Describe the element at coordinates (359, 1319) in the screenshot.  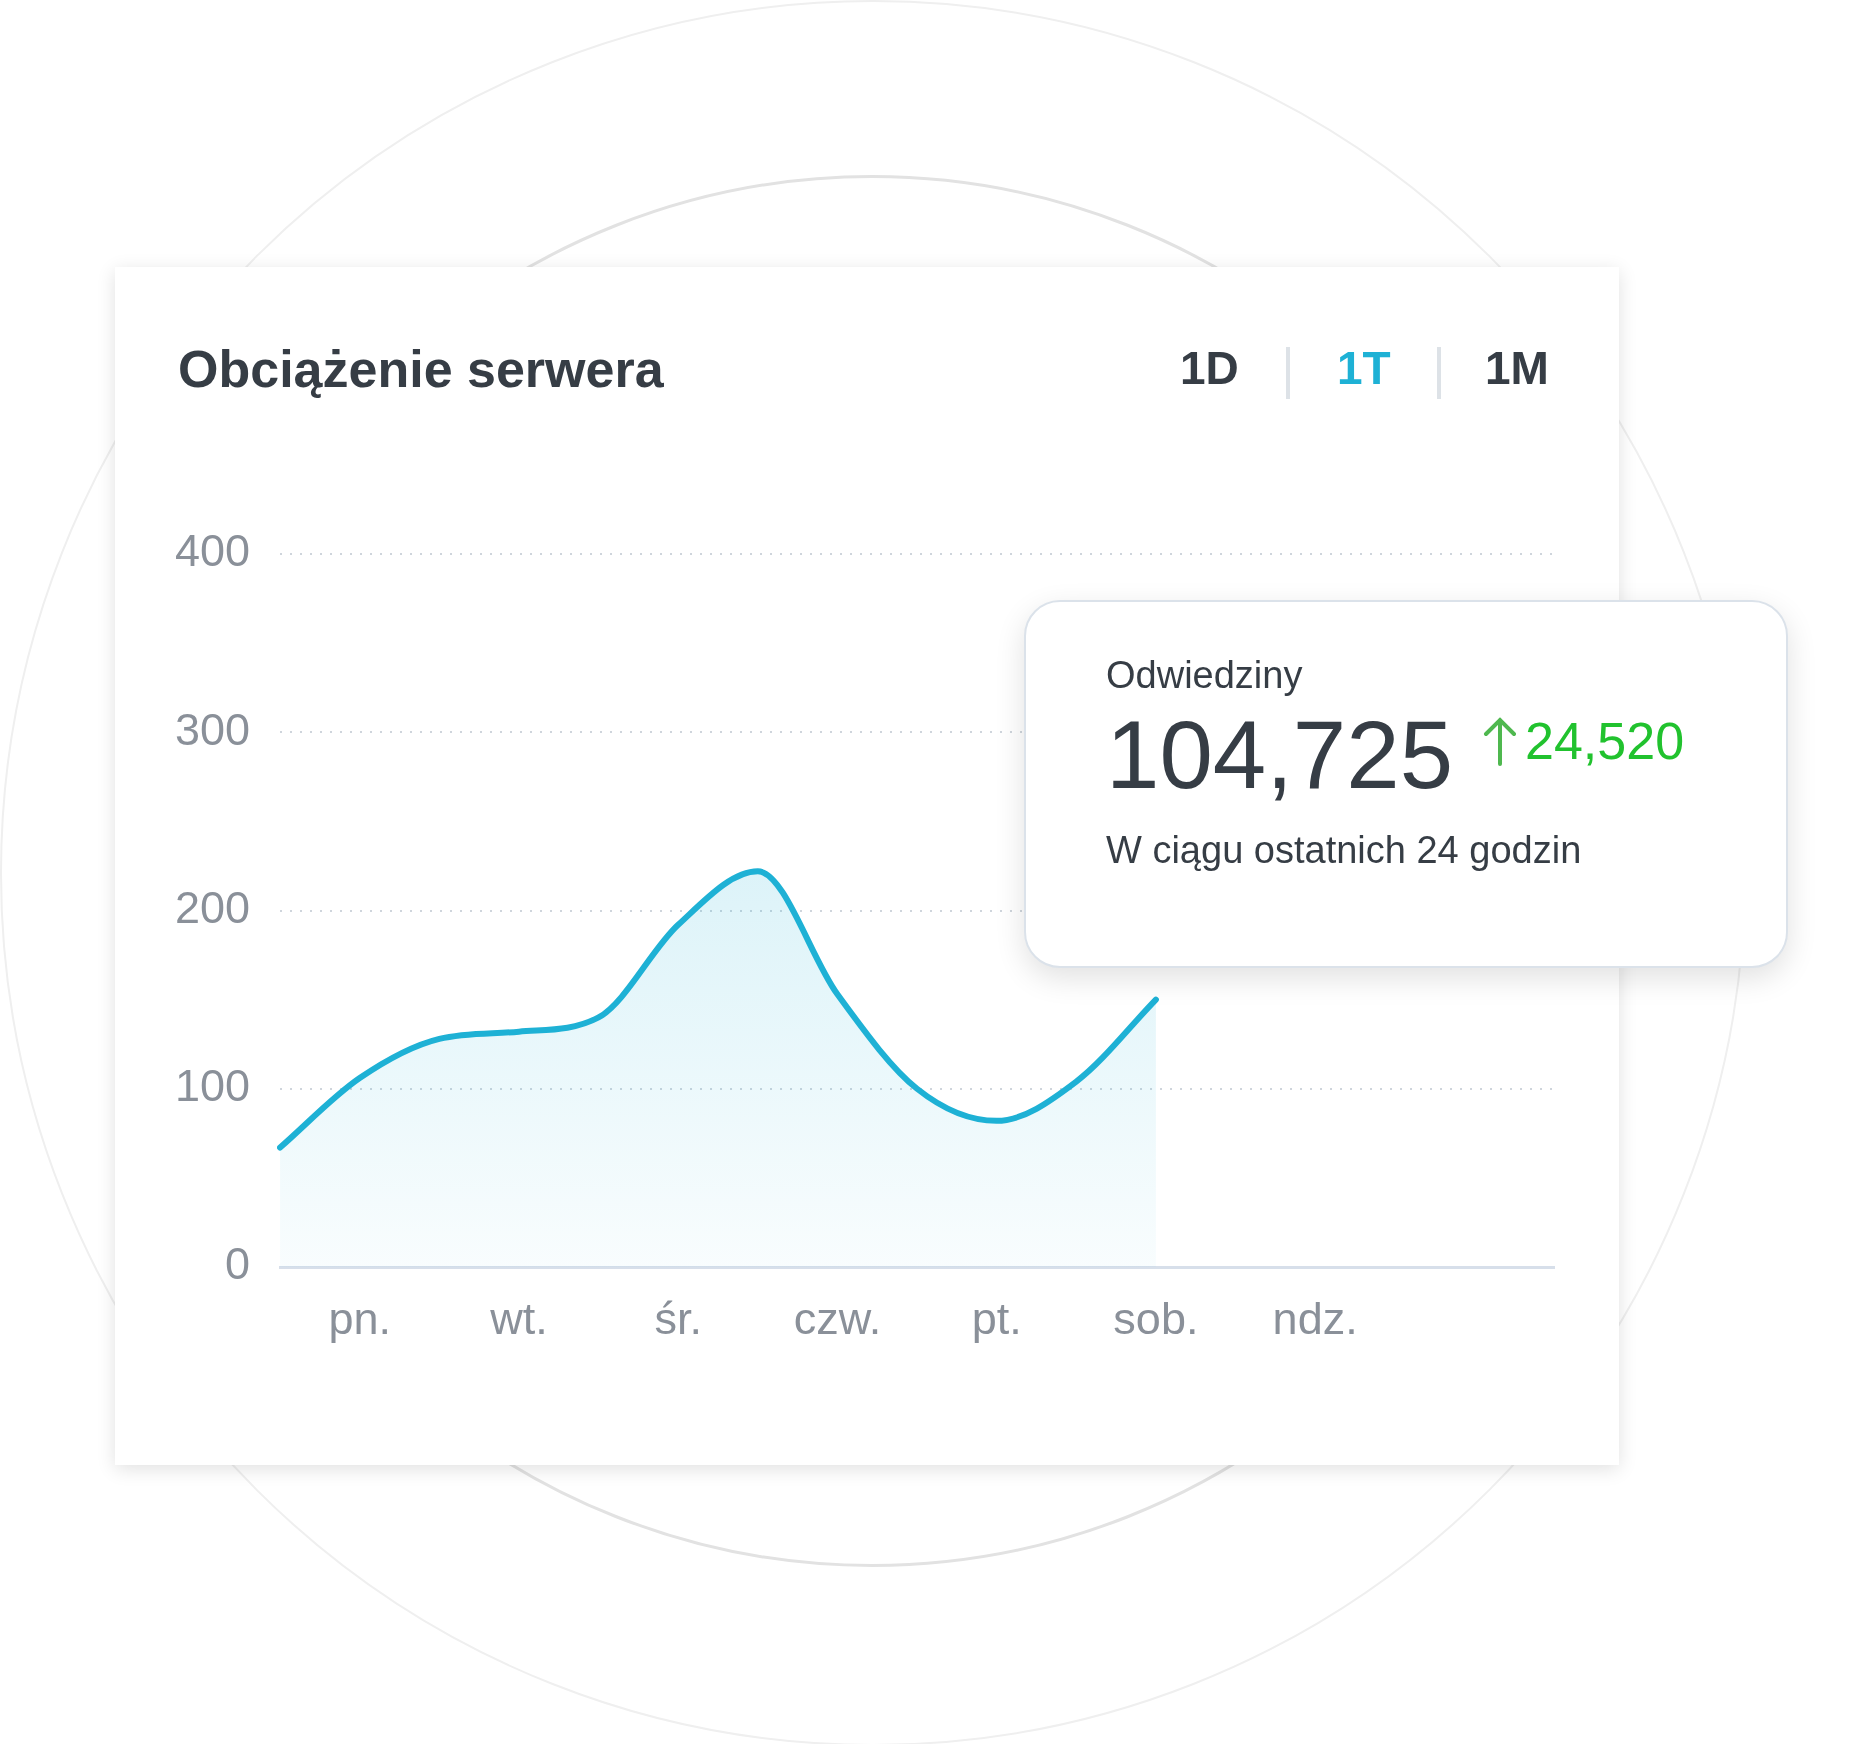
I see `x-tick-label: pn.` at that location.